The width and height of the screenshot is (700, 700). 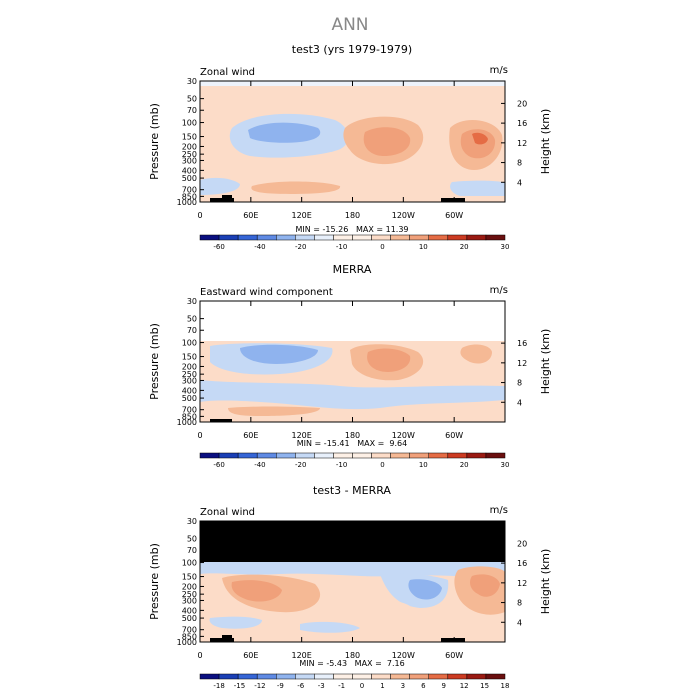 I want to click on colorbar-label: -6, so click(x=301, y=686).